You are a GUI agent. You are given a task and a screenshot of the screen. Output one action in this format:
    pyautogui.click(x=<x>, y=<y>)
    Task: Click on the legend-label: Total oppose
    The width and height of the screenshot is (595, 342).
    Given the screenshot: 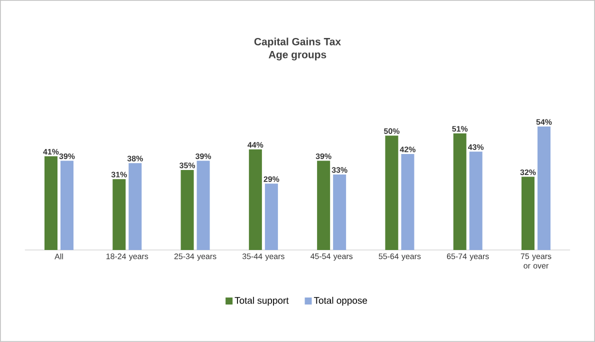 What is the action you would take?
    pyautogui.click(x=341, y=301)
    